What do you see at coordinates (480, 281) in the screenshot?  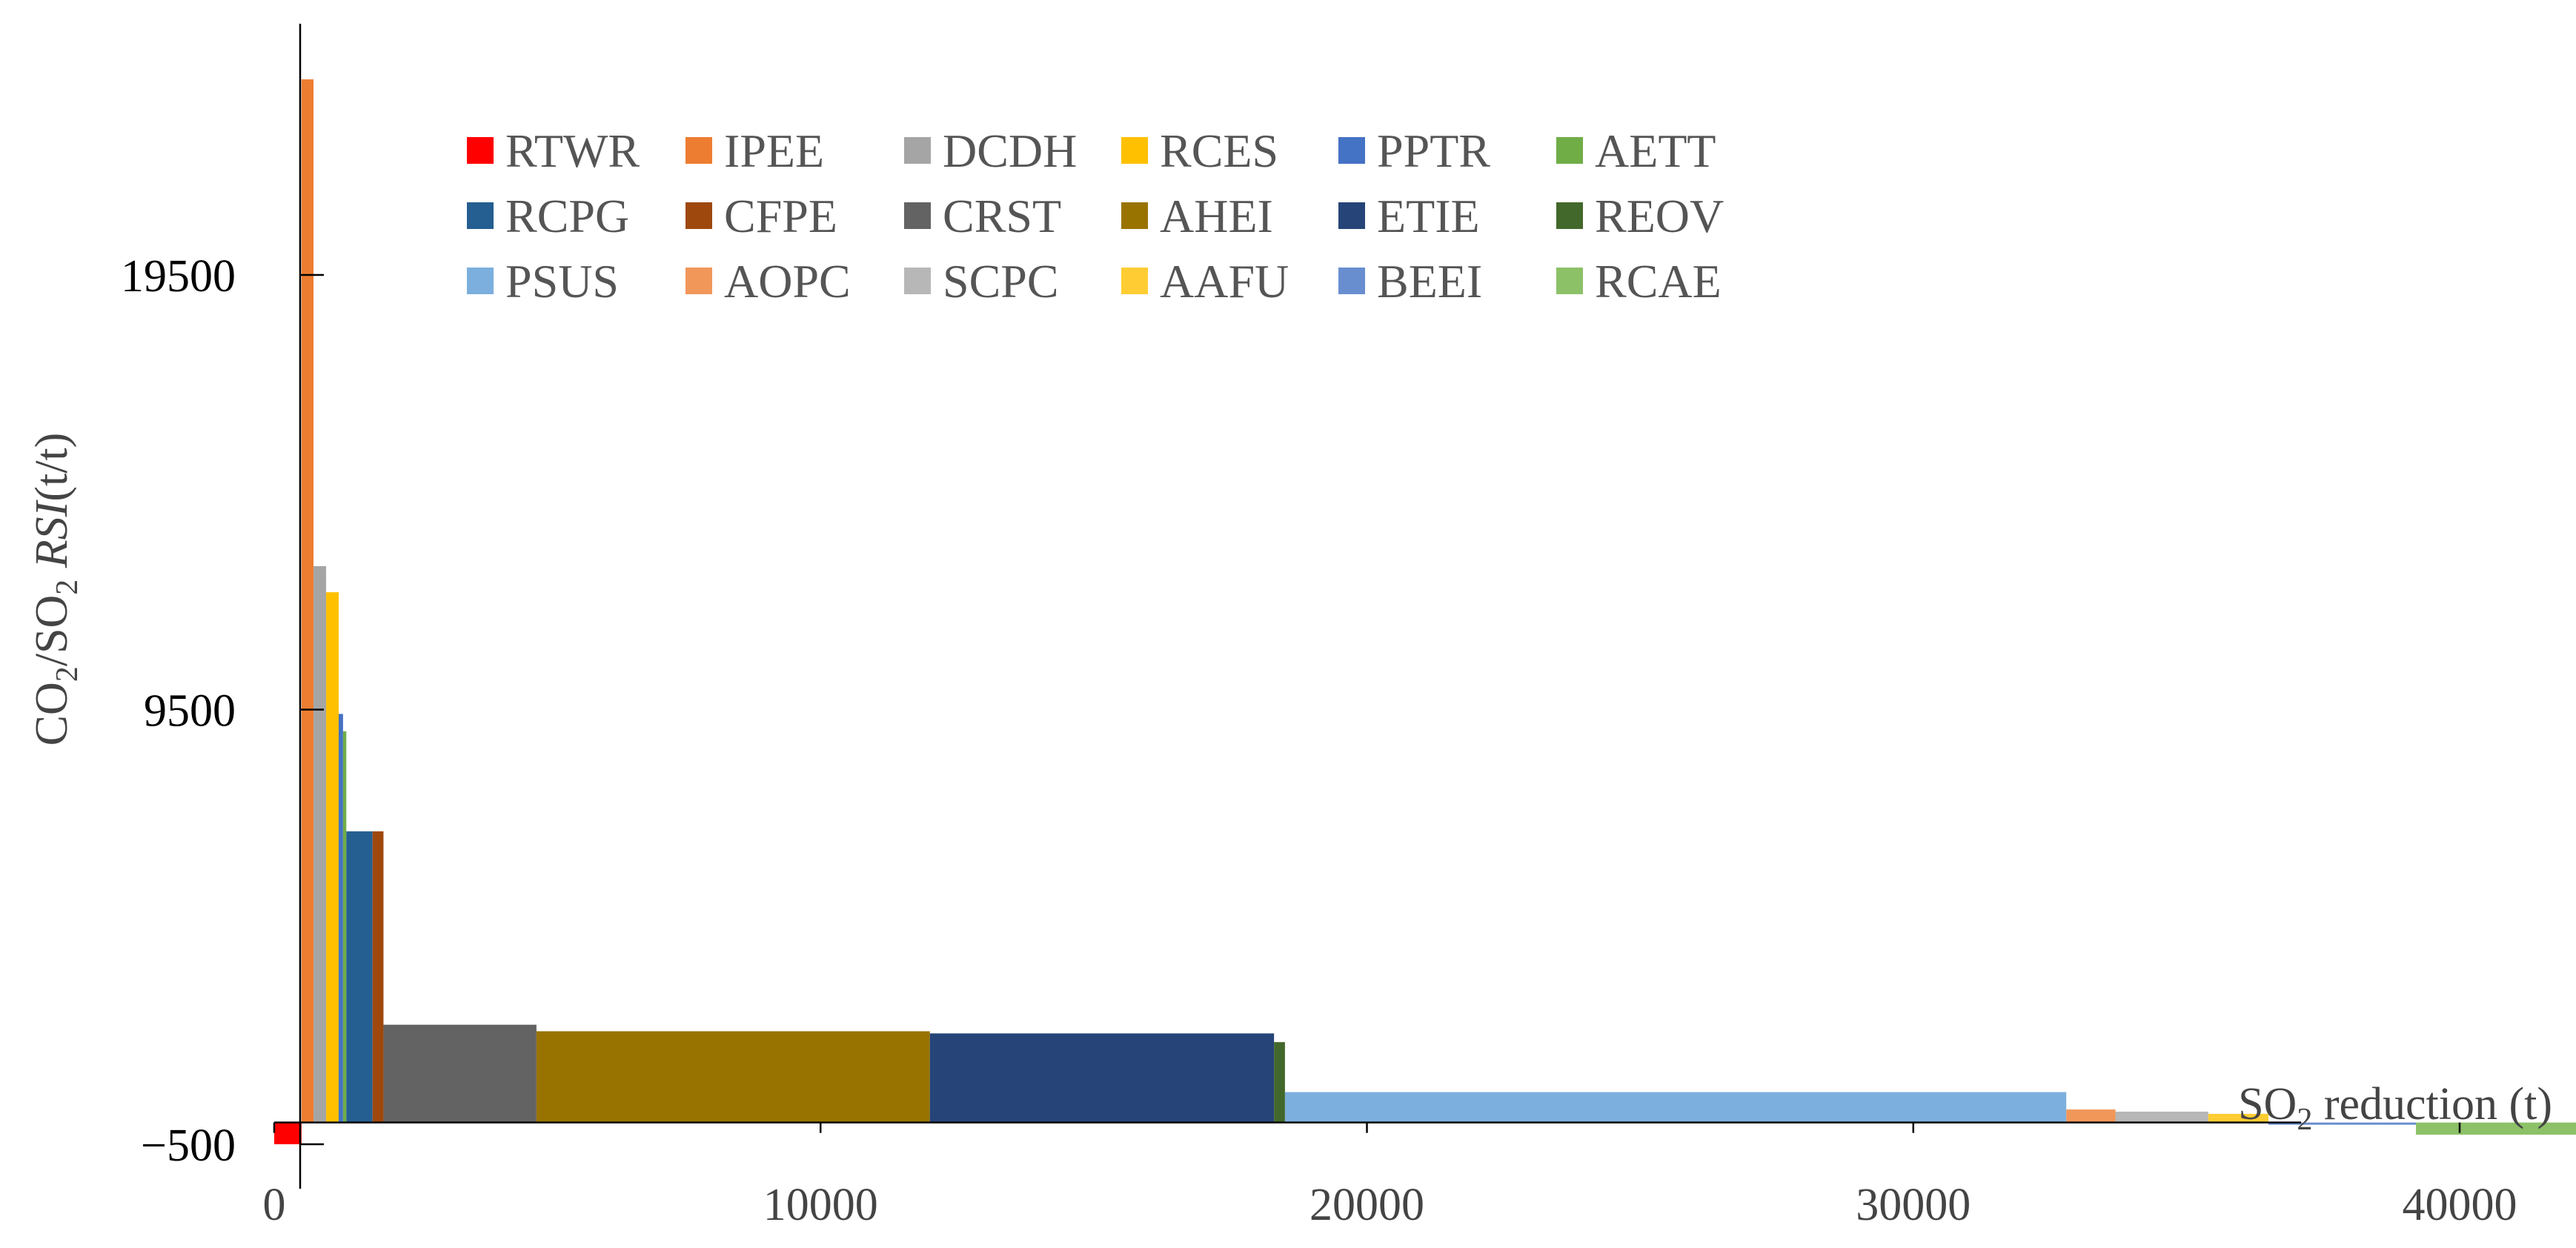 I see `legend-swatch-psus` at bounding box center [480, 281].